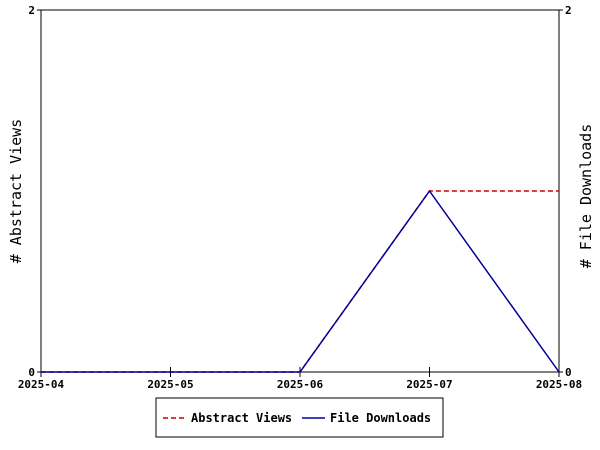 The height and width of the screenshot is (450, 600). I want to click on x-axis: 2025-04 2025-05 2025-06 2025-07 2025-08, so click(300, 379).